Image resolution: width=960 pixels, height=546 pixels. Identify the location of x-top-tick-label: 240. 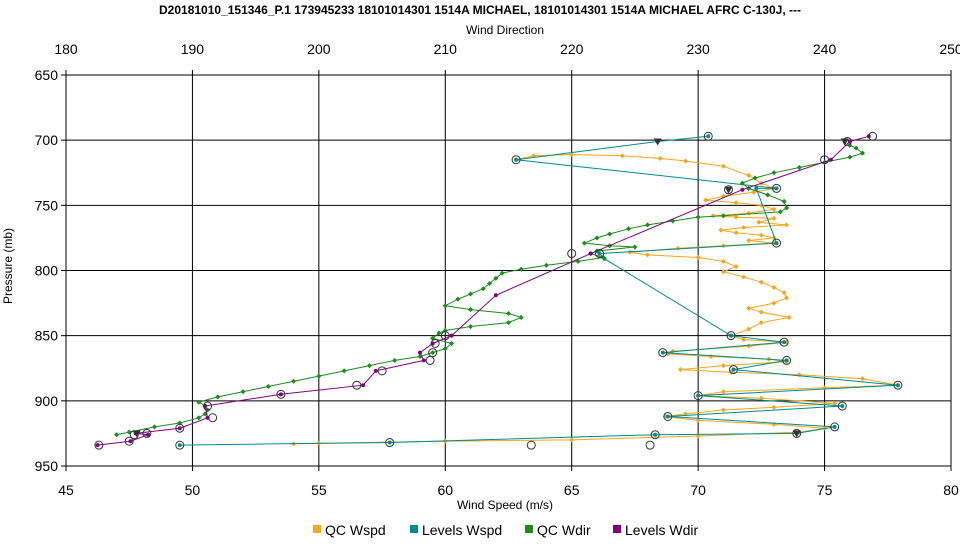
(825, 49).